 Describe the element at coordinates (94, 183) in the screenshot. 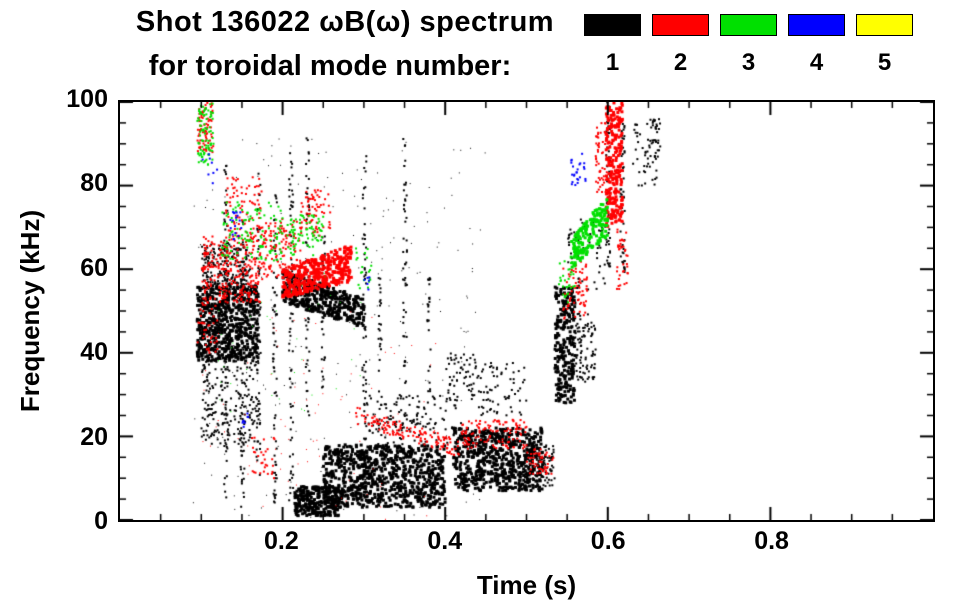

I see `y-tick-label-80: 80` at that location.